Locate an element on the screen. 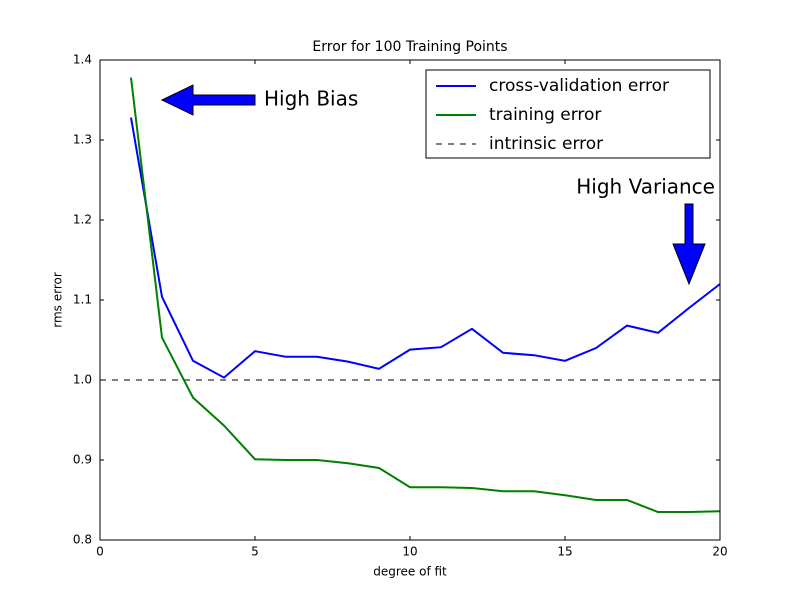 The width and height of the screenshot is (800, 600). legend-box is located at coordinates (568, 114).